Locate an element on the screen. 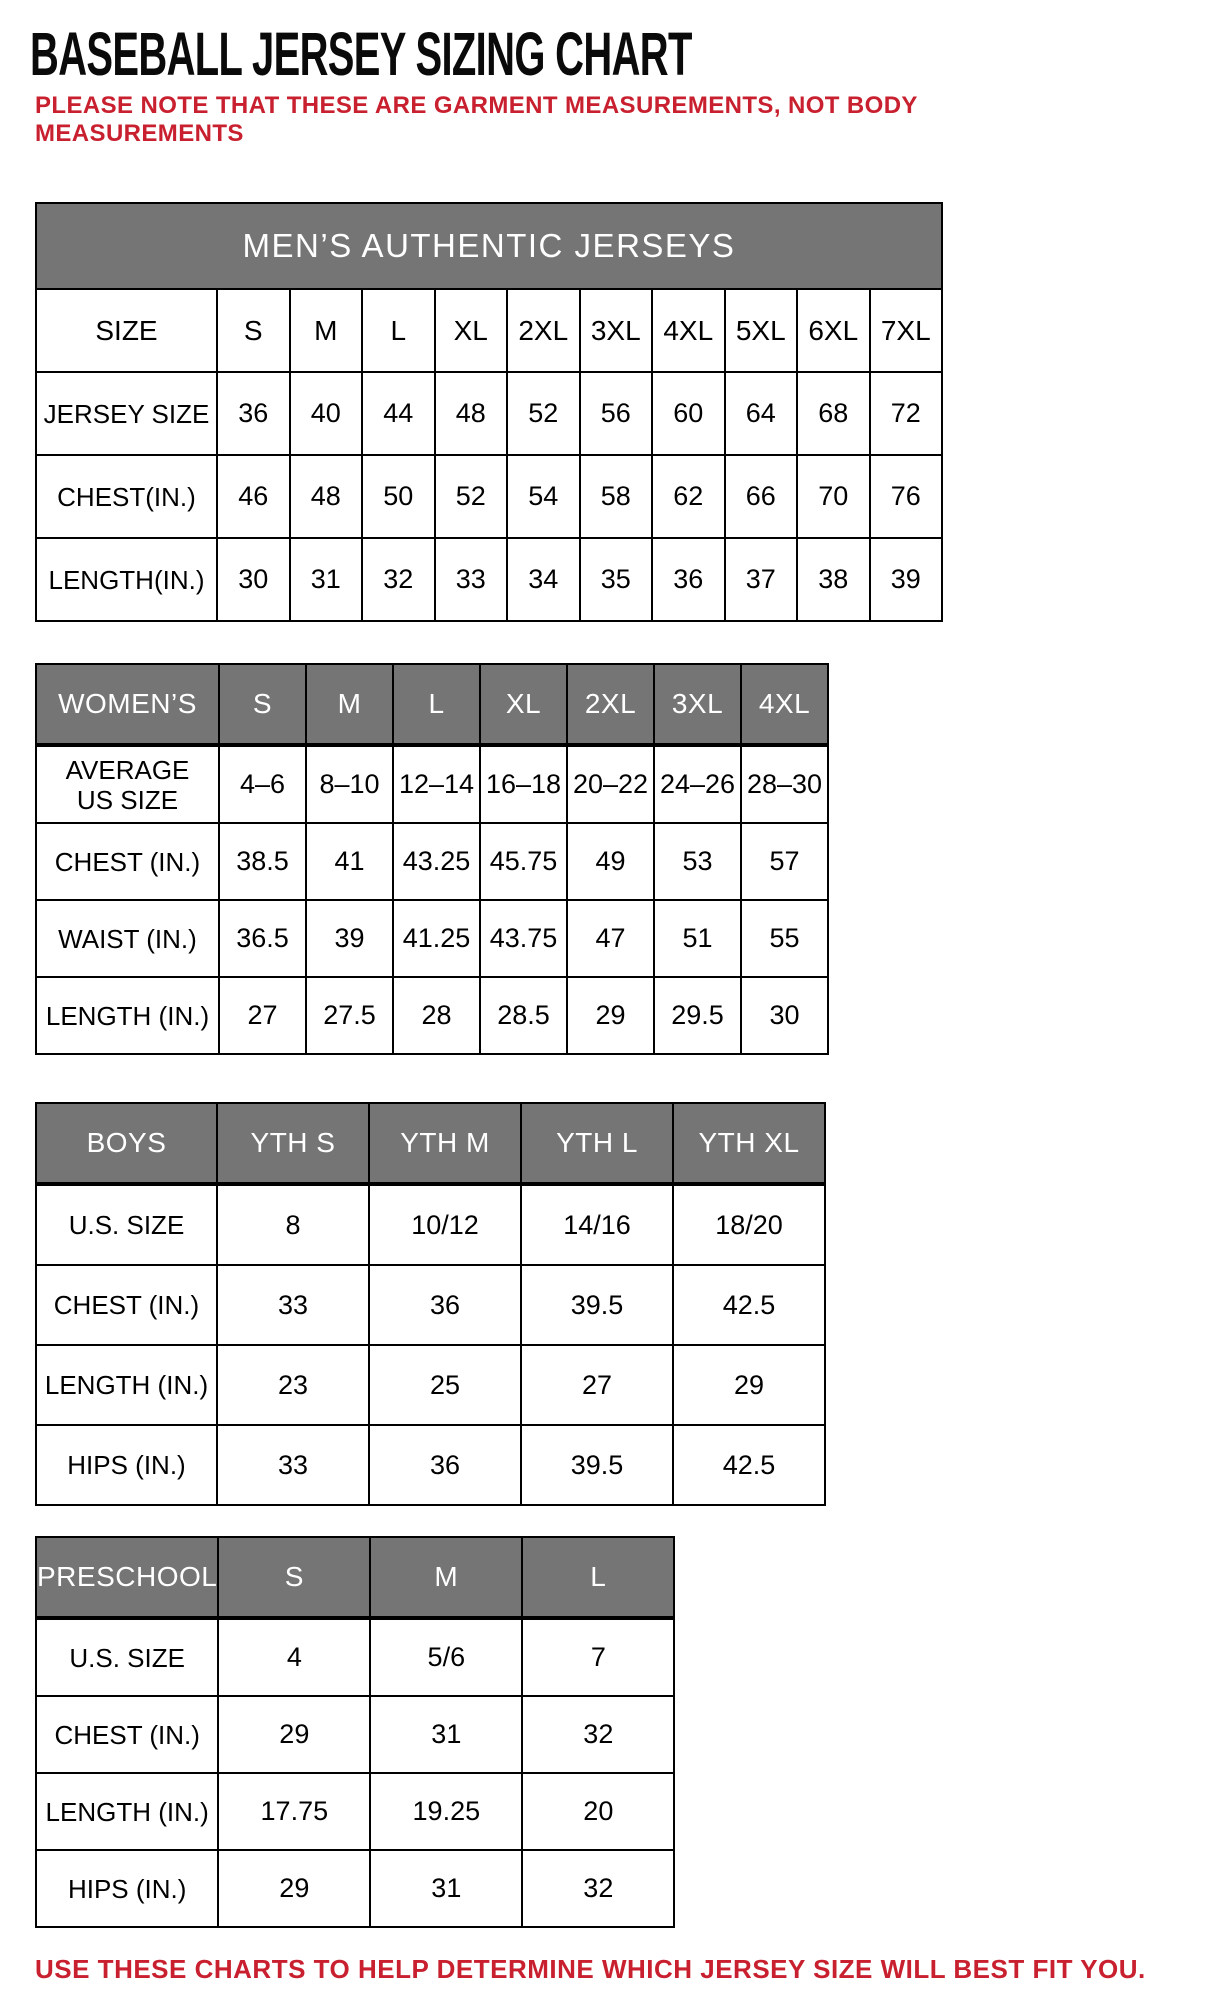 This screenshot has height=2005, width=1220. mens-col-header-6xl: 6XL is located at coordinates (833, 330).